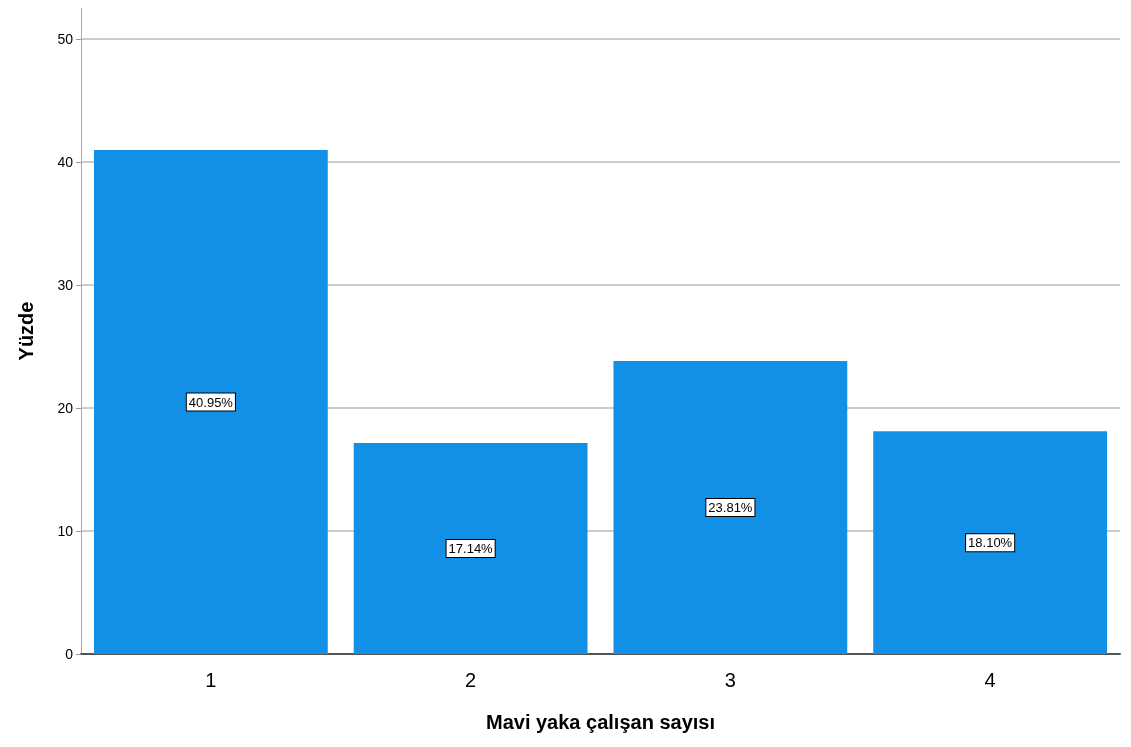  I want to click on x-tick-label: 2, so click(471, 680).